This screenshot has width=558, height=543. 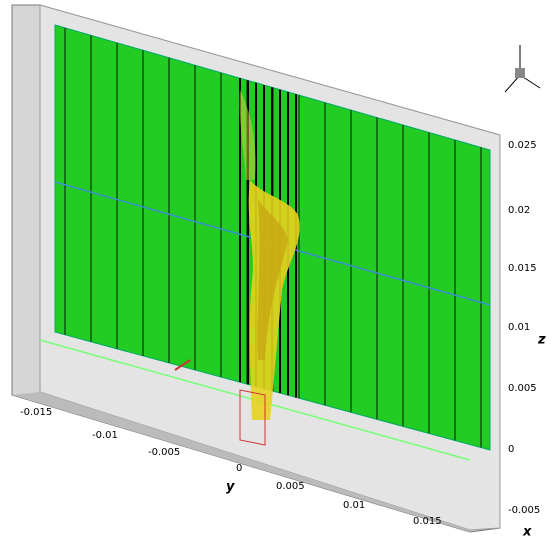 What do you see at coordinates (239, 468) in the screenshot?
I see `y-tick-label: 0` at bounding box center [239, 468].